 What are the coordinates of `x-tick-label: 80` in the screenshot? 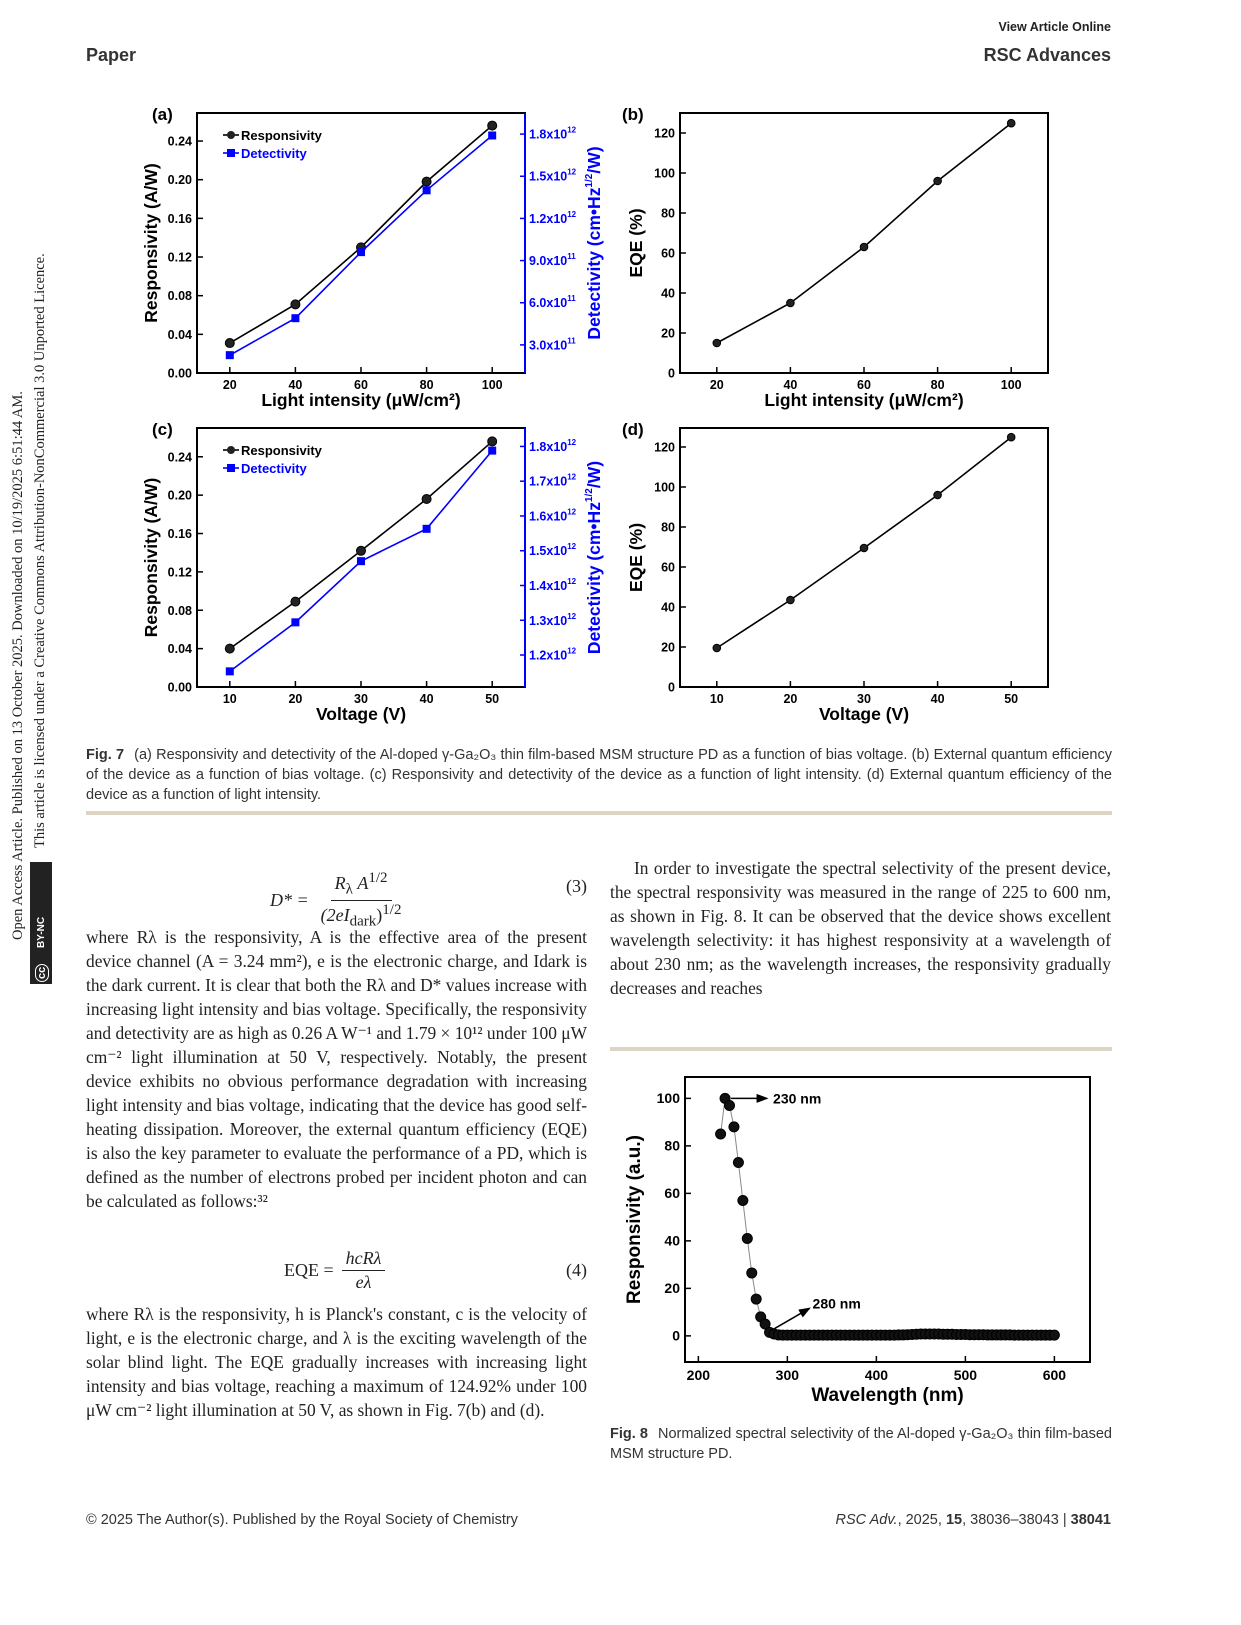 It's located at (427, 385).